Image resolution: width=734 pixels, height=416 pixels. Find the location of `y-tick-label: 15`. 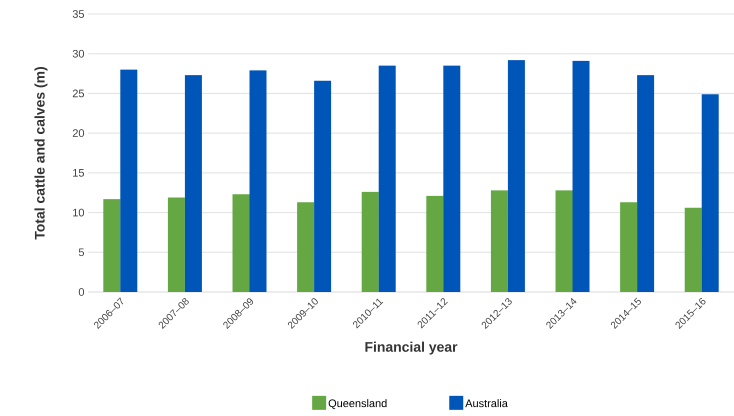

y-tick-label: 15 is located at coordinates (78, 173).